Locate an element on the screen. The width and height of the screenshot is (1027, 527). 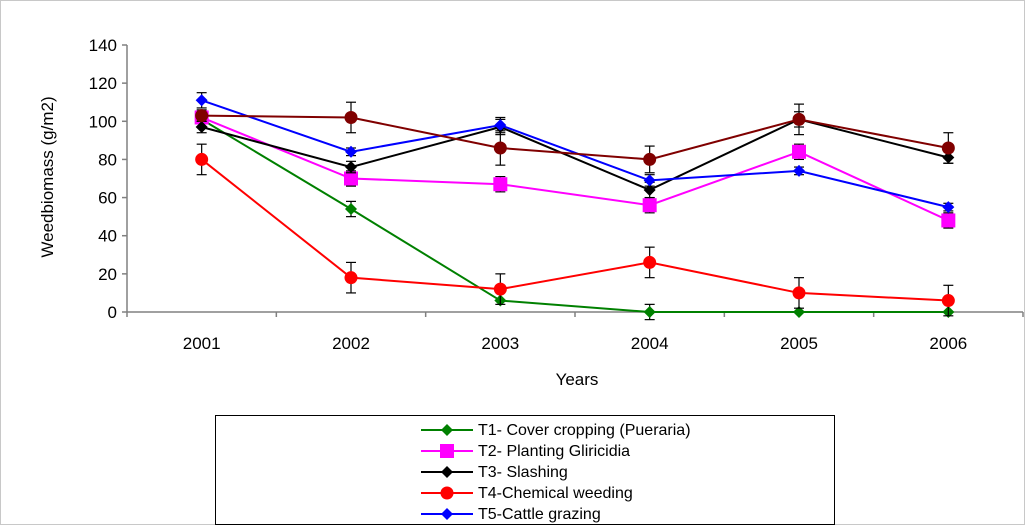
x-tick-label: 2006 is located at coordinates (948, 343).